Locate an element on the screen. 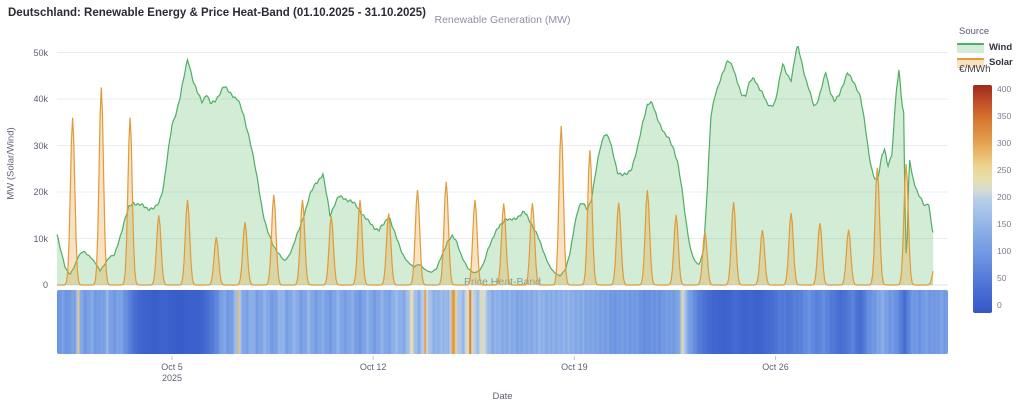 The height and width of the screenshot is (412, 1024). legend-item-wind: Wind is located at coordinates (989, 47).